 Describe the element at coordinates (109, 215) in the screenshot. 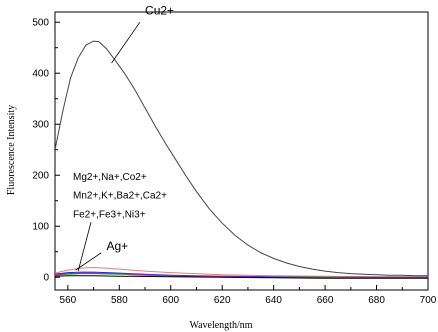

I see `annotation-label-4: Fe2+,Fe3+,Ni3+` at that location.